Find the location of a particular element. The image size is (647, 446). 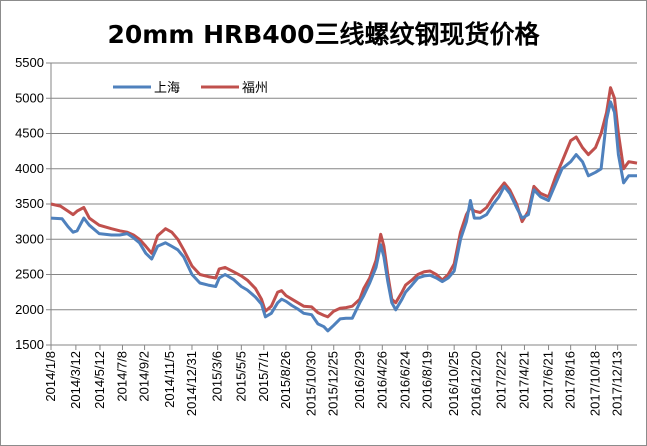

y-tick-label: 3000 is located at coordinates (29, 238).